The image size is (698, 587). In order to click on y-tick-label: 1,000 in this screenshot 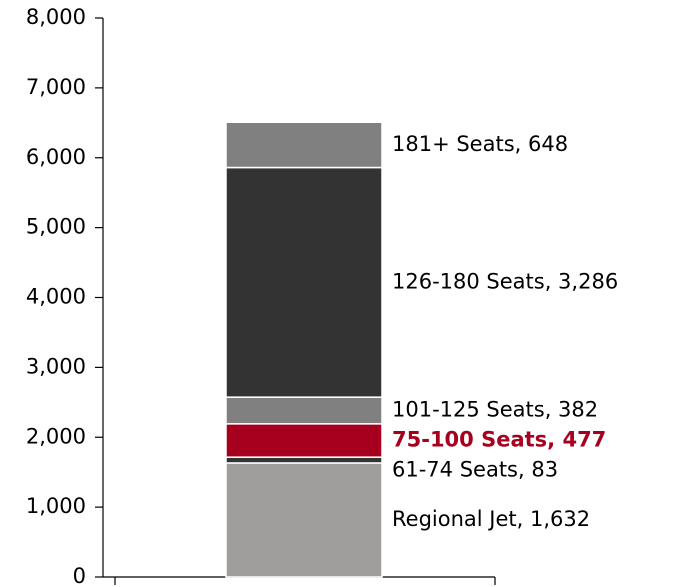, I will do `click(56, 506)`.